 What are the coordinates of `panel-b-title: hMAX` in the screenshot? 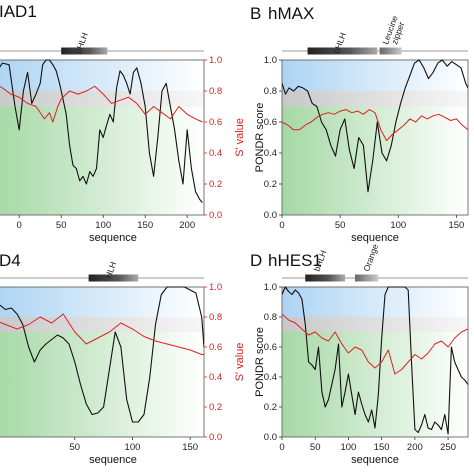 It's located at (291, 13).